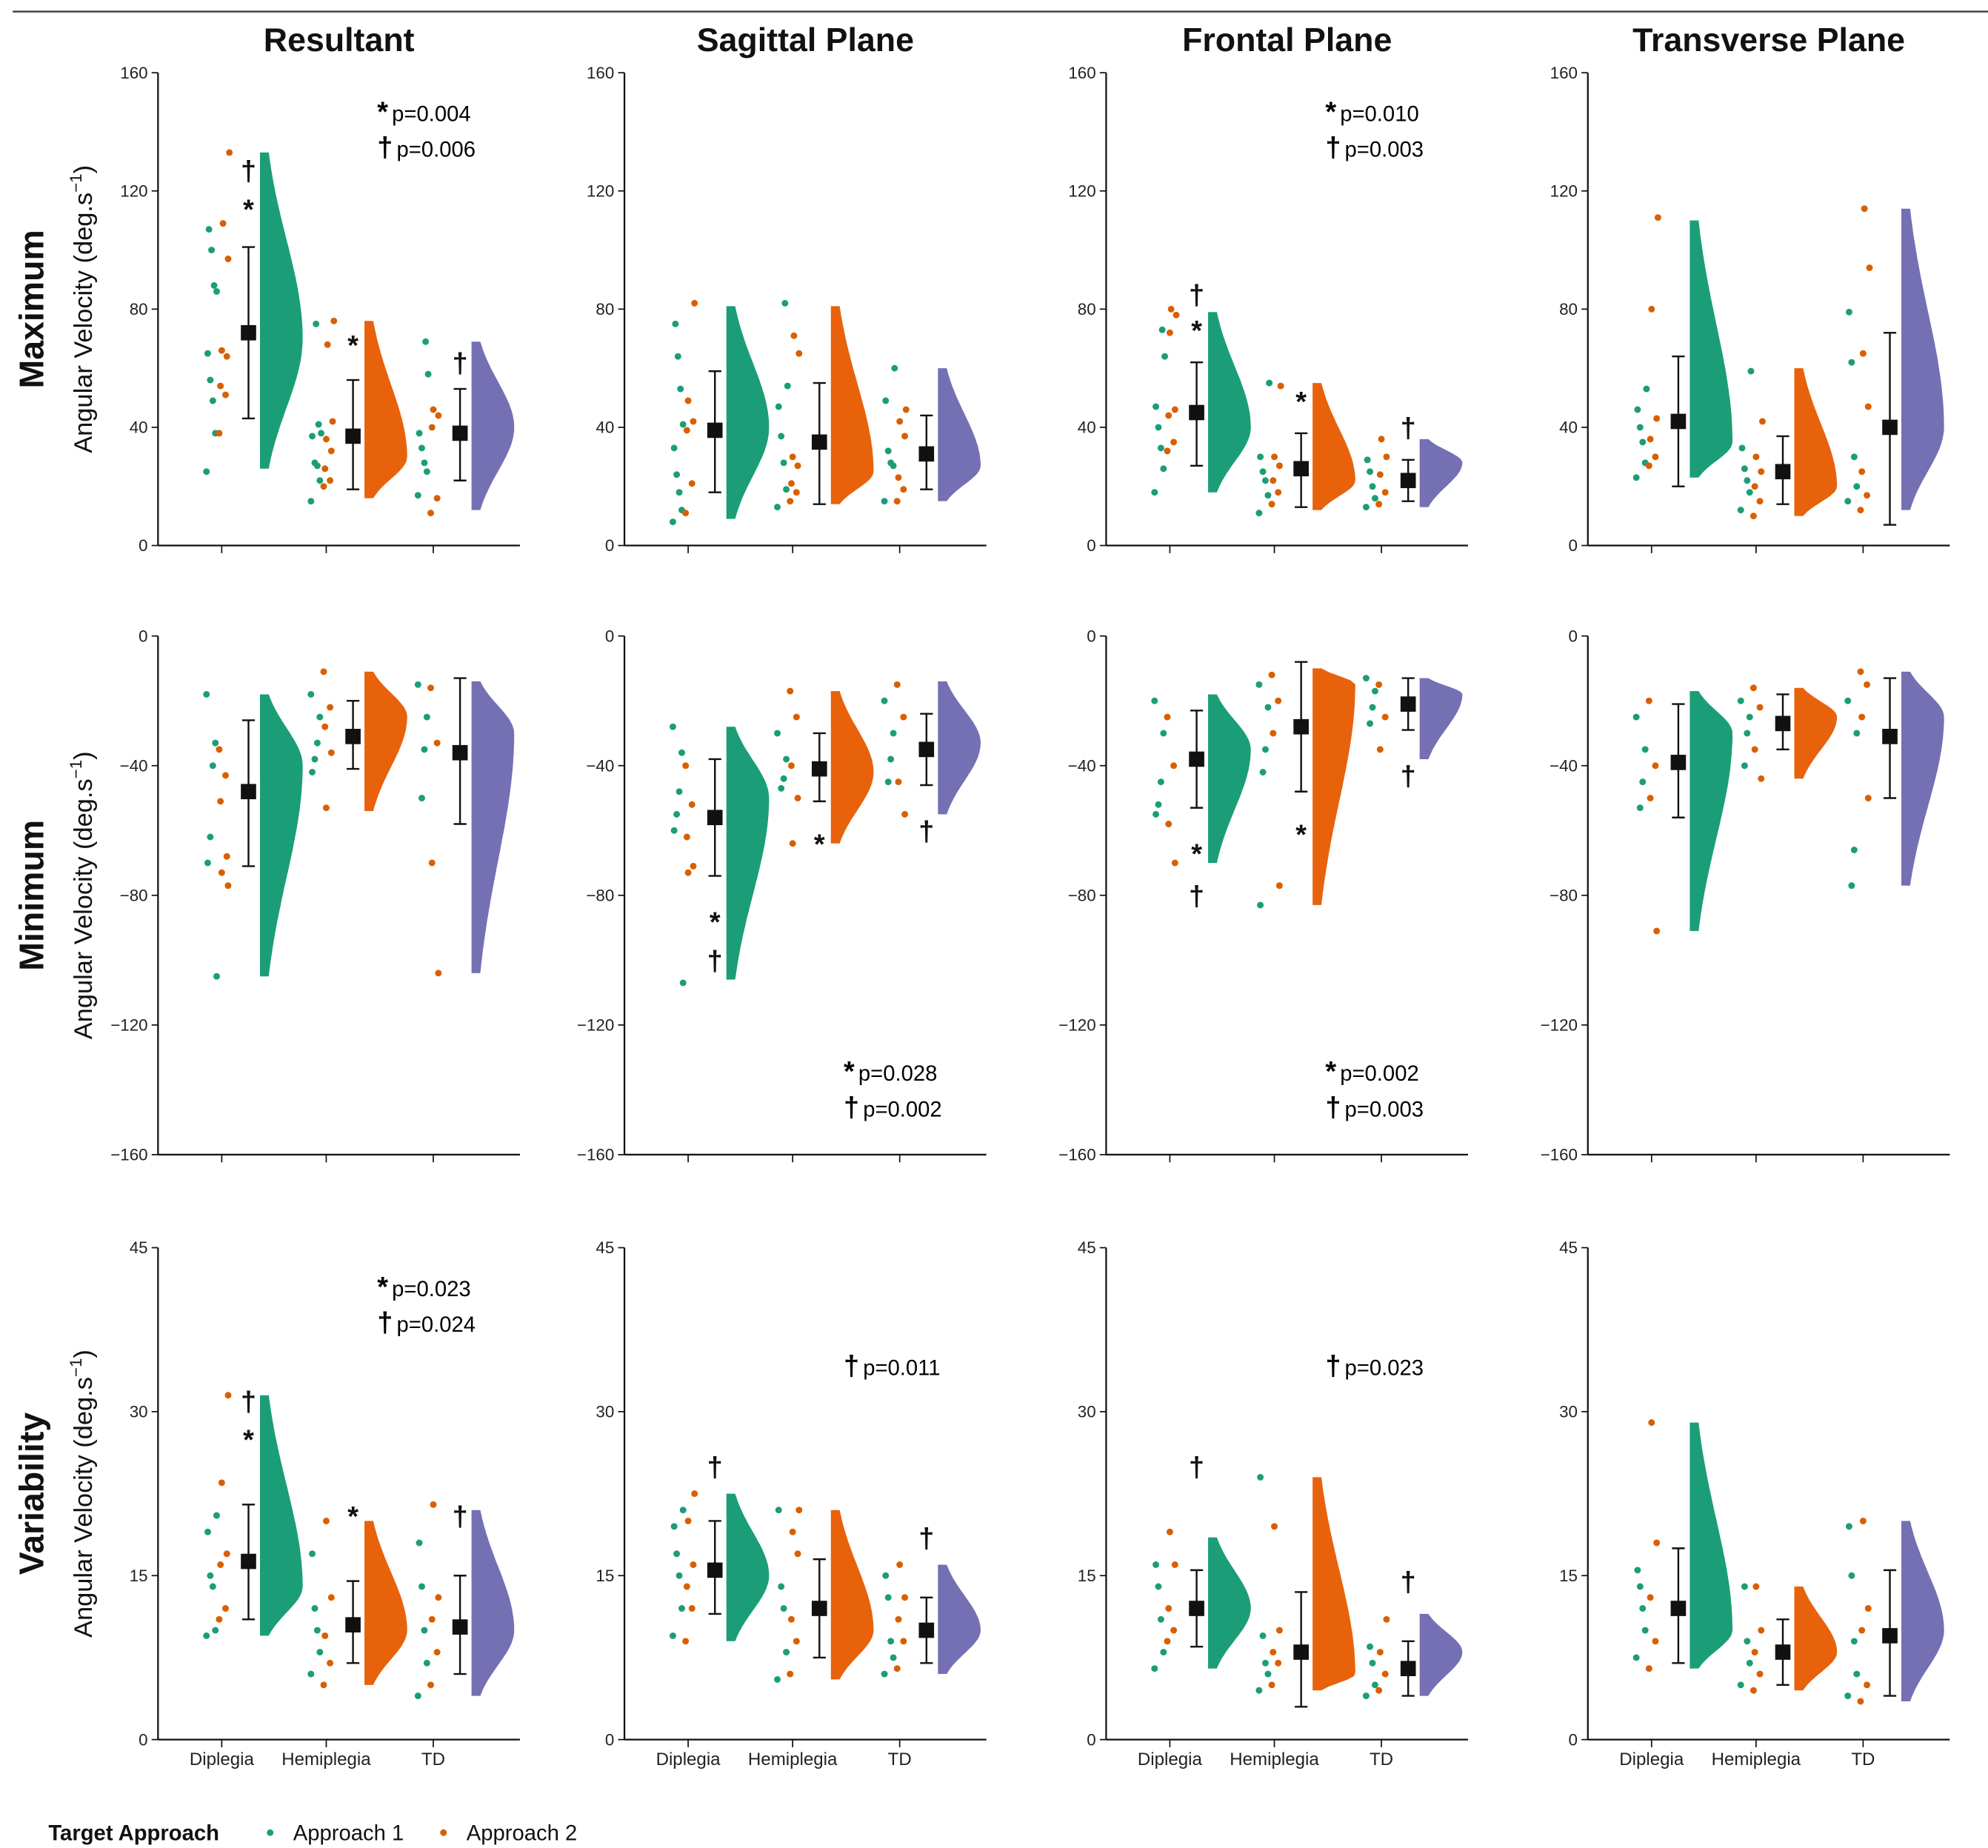 This screenshot has height=1848, width=1988. Describe the element at coordinates (1683, 1545) in the screenshot. I see `group-diplegia` at that location.